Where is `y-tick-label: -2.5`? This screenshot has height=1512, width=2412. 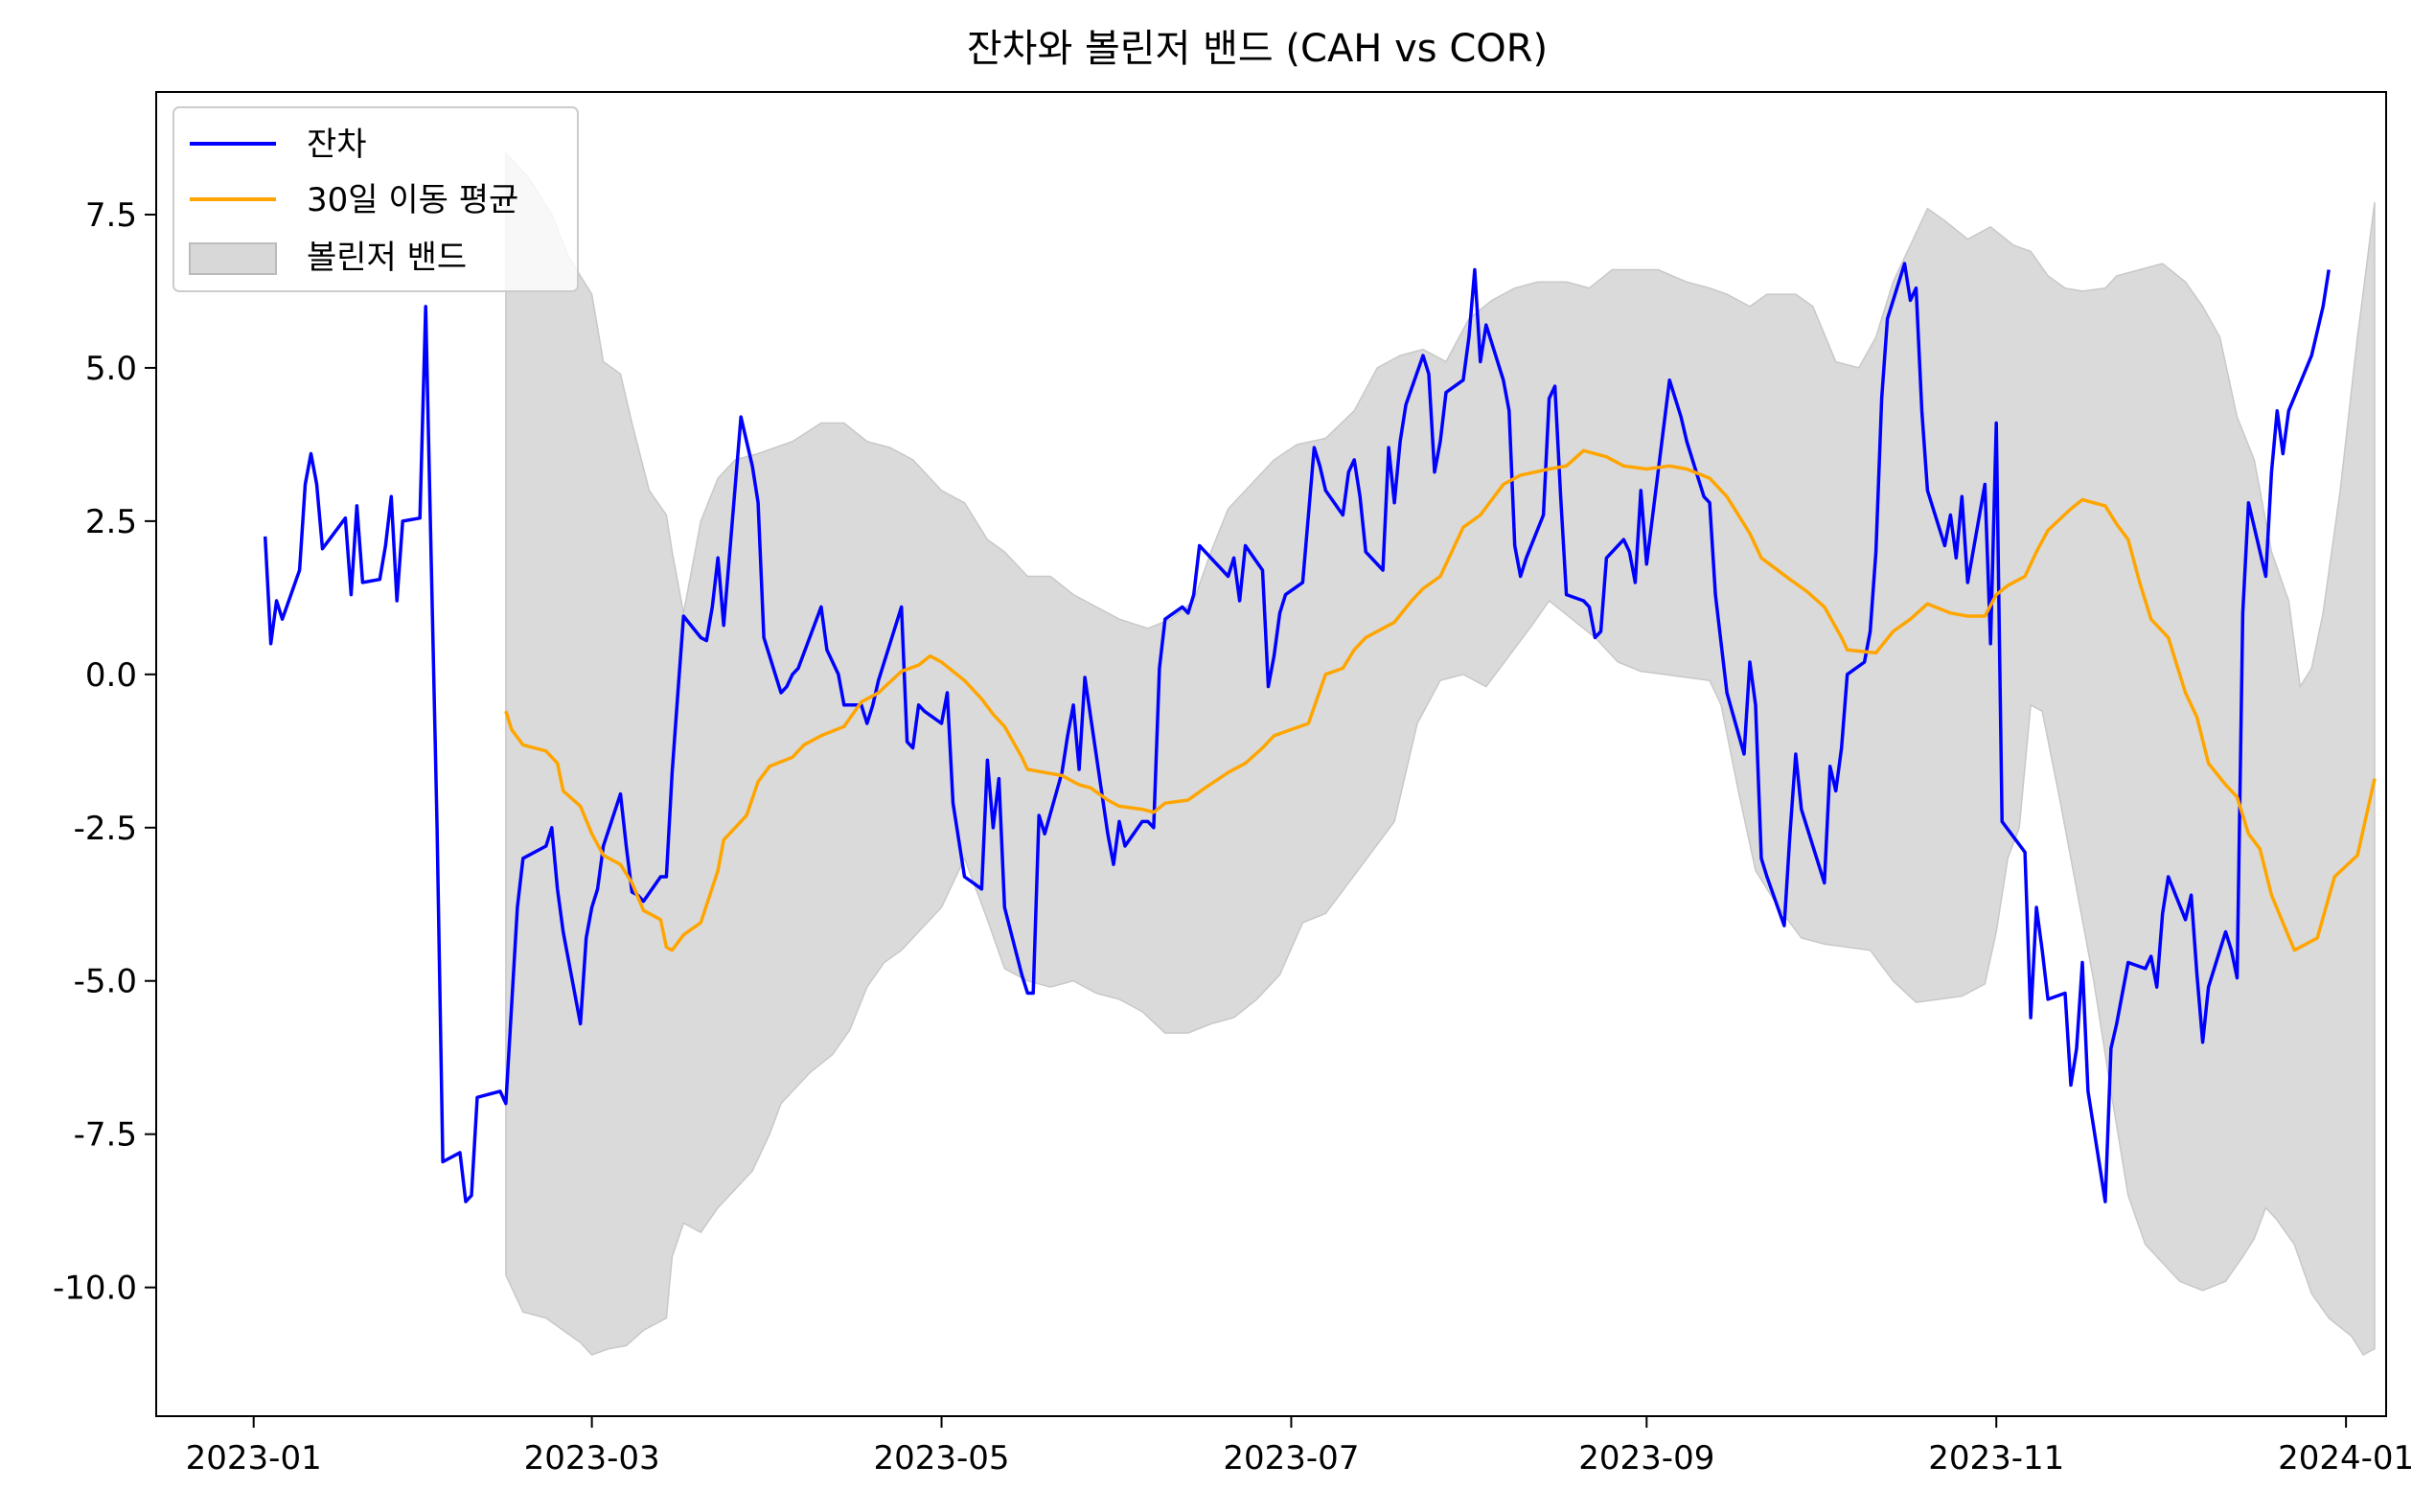 y-tick-label: -2.5 is located at coordinates (106, 829).